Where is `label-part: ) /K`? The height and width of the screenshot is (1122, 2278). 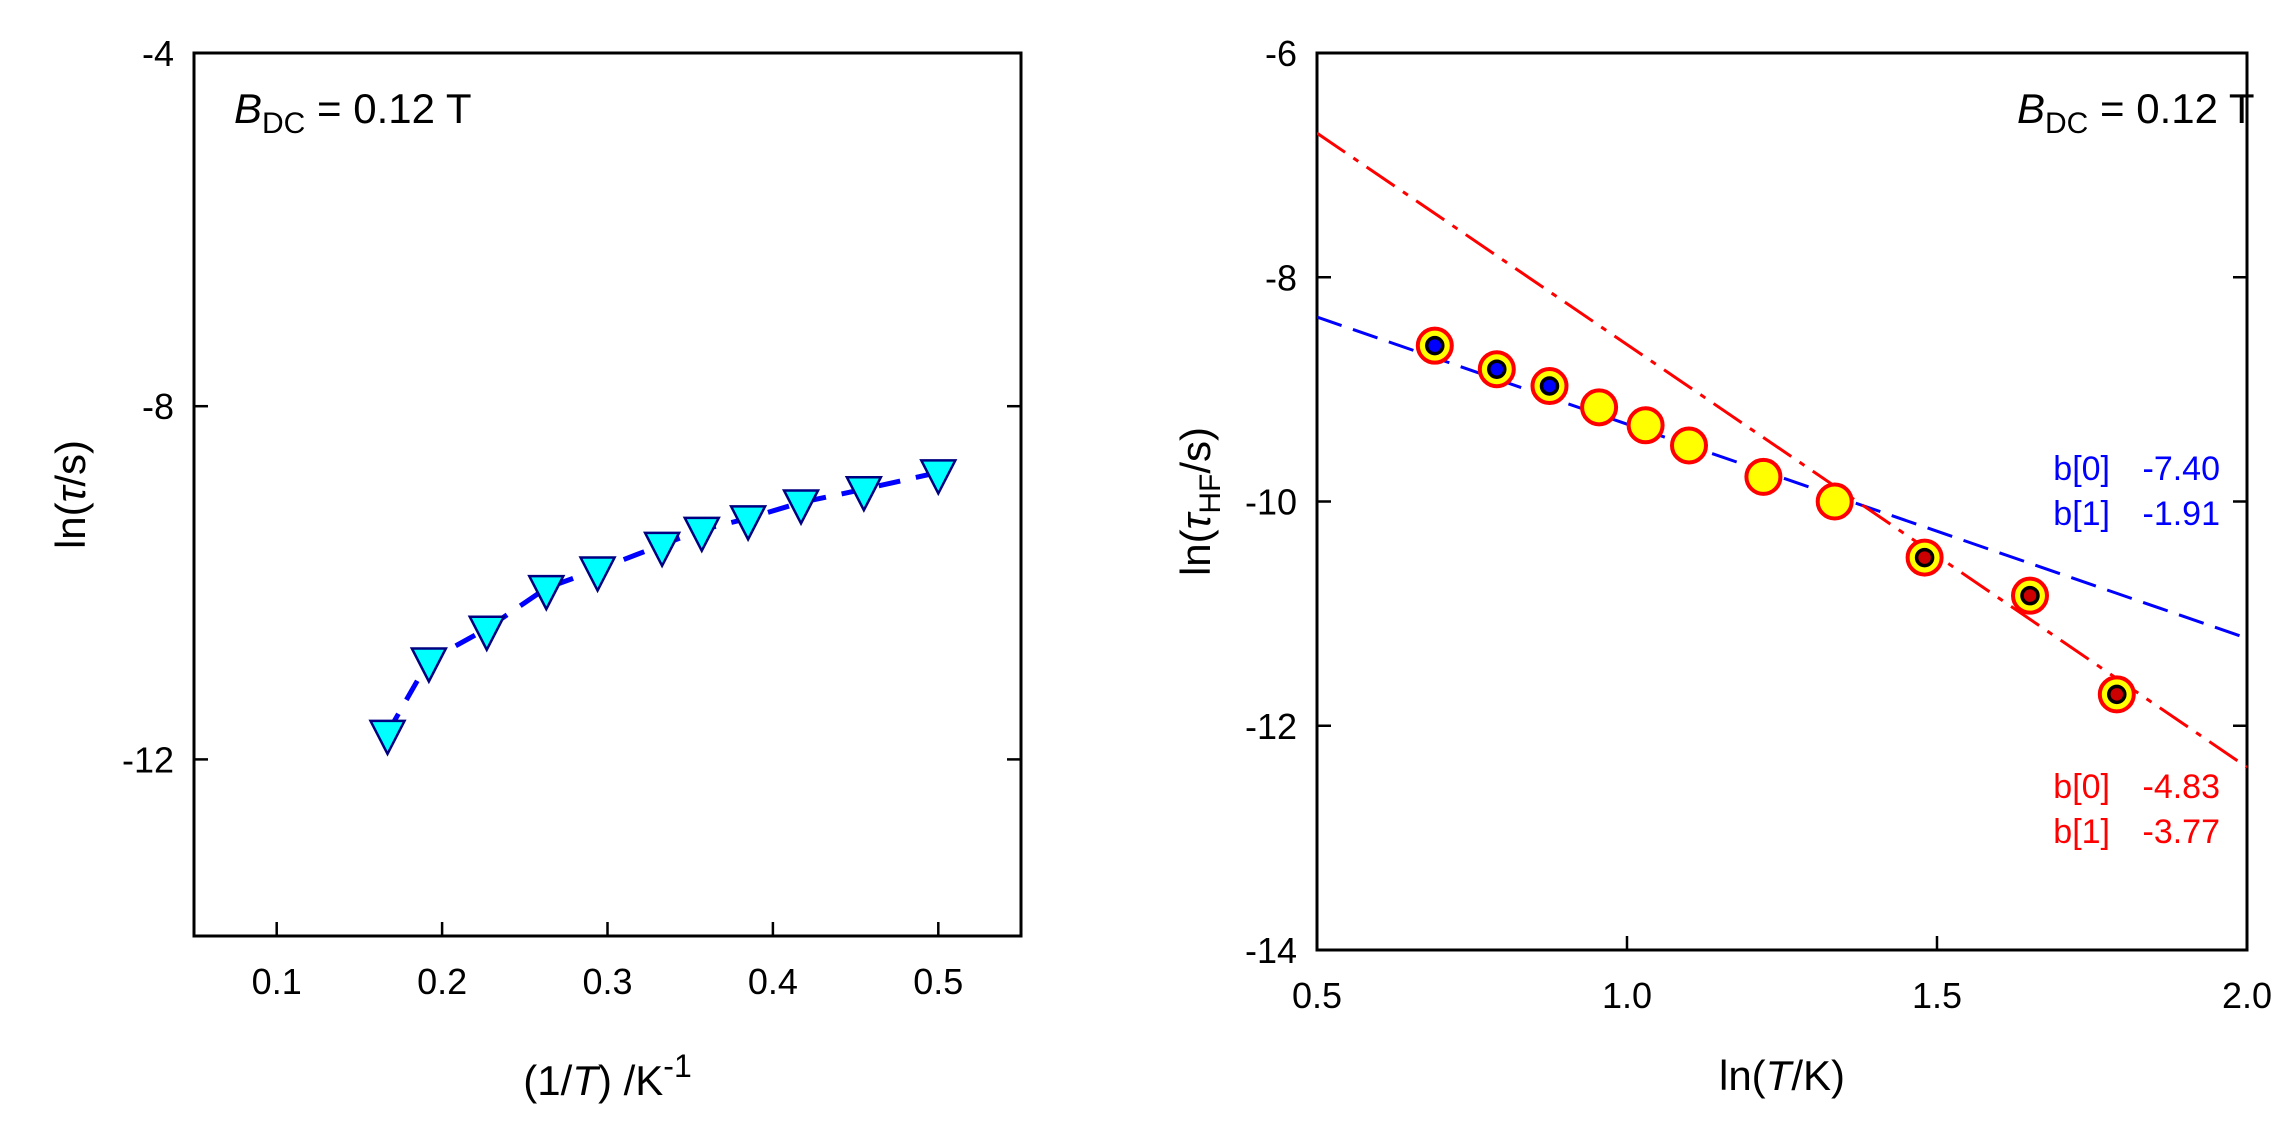
label-part: ) /K is located at coordinates (630, 1080).